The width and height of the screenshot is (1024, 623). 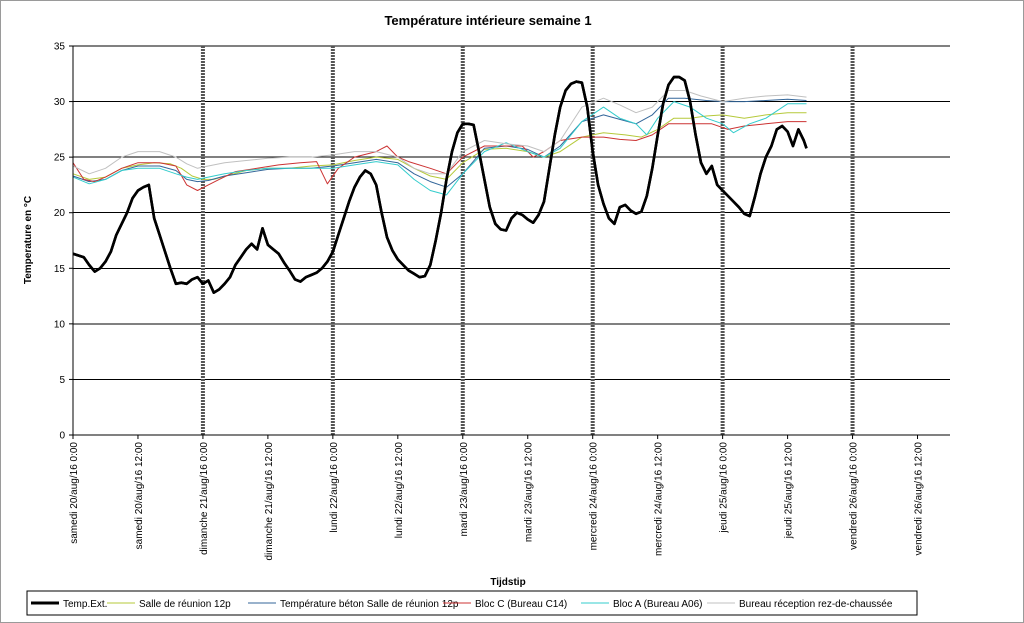 What do you see at coordinates (62, 436) in the screenshot?
I see `y-tick-label: 0` at bounding box center [62, 436].